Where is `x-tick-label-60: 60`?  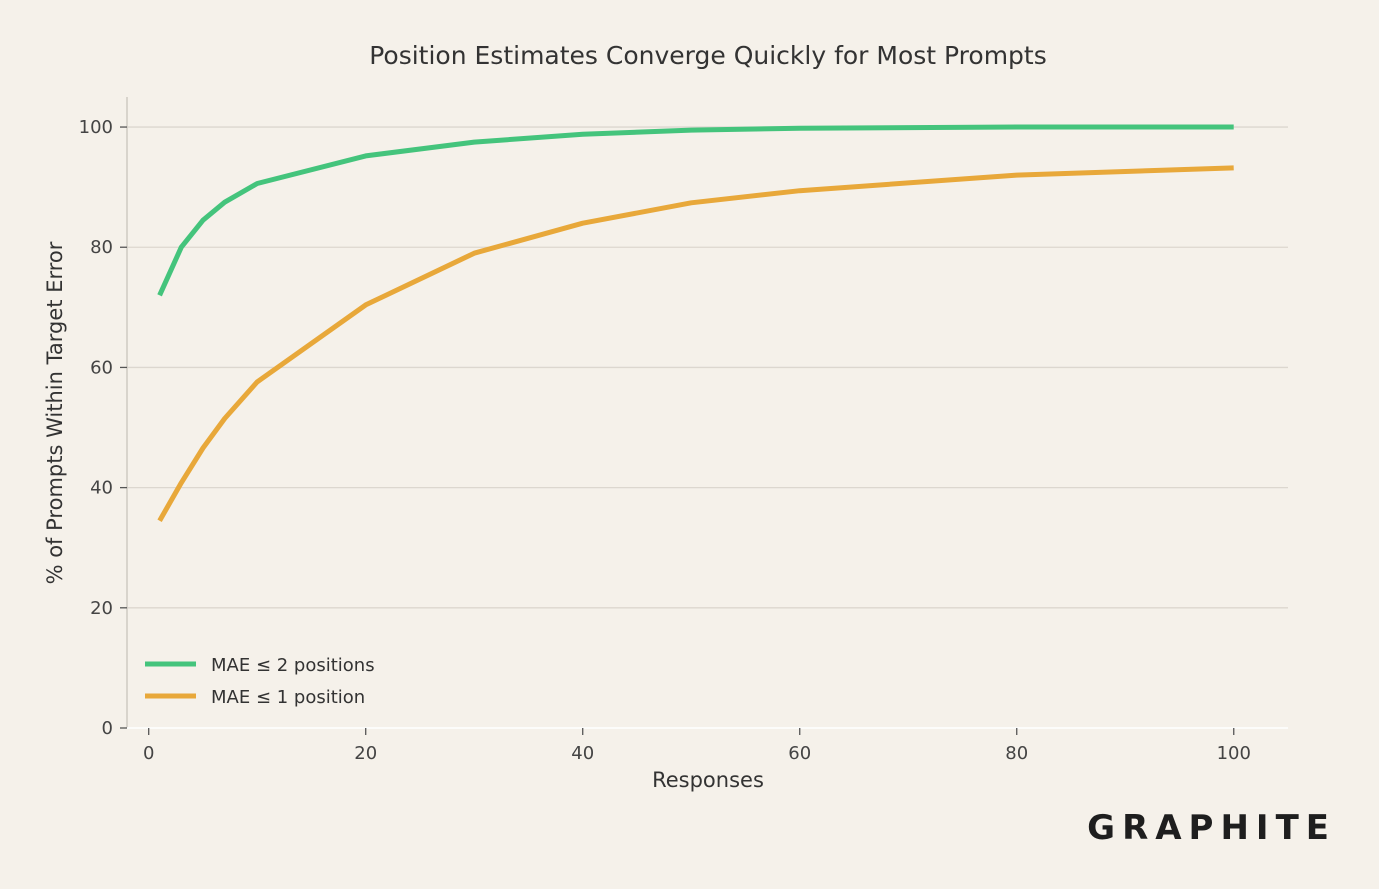
x-tick-label-60: 60 is located at coordinates (799, 753).